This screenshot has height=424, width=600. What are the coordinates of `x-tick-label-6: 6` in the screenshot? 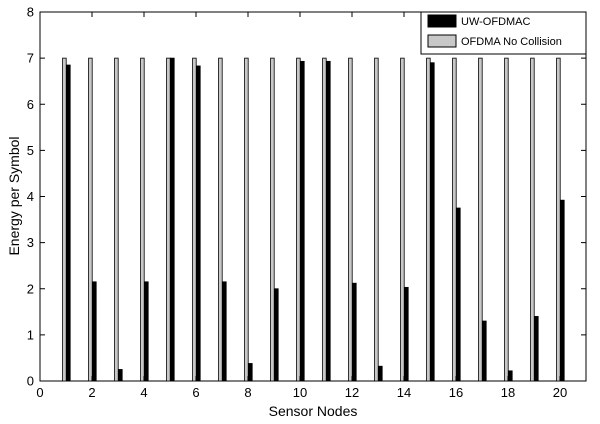 It's located at (195, 392).